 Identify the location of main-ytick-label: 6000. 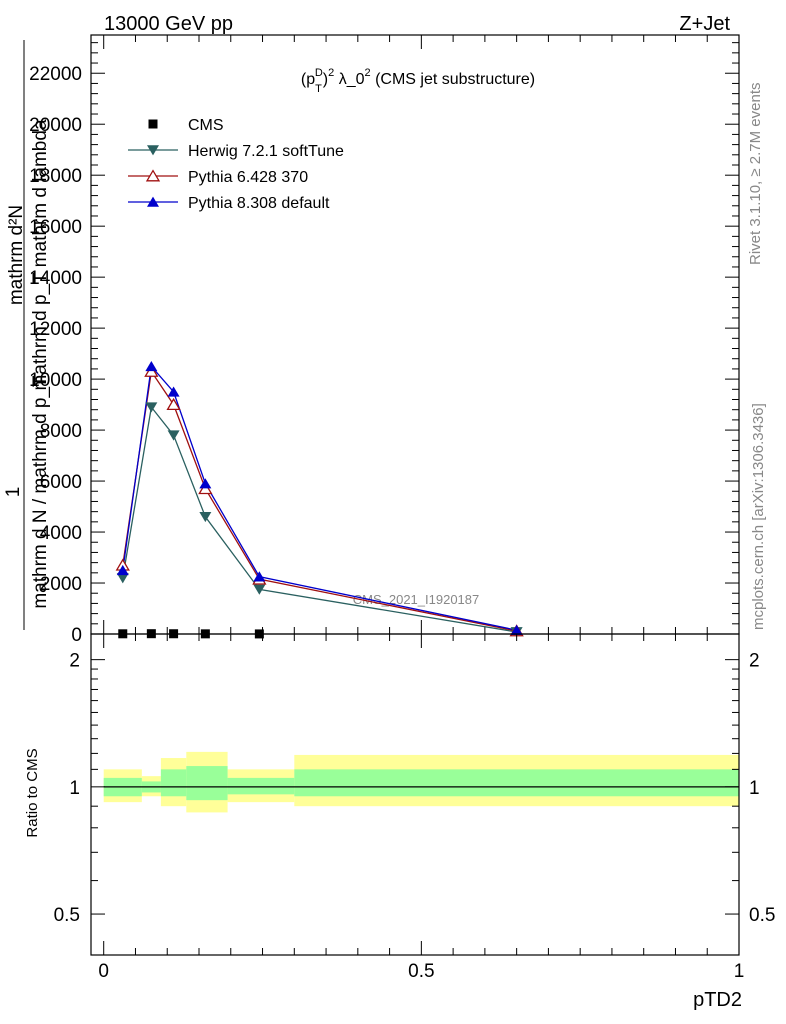
(61, 482).